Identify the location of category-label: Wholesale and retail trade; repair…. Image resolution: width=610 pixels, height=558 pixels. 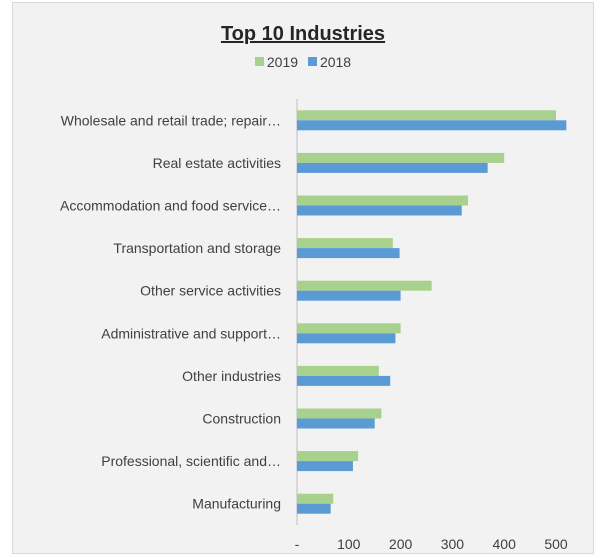
(171, 120).